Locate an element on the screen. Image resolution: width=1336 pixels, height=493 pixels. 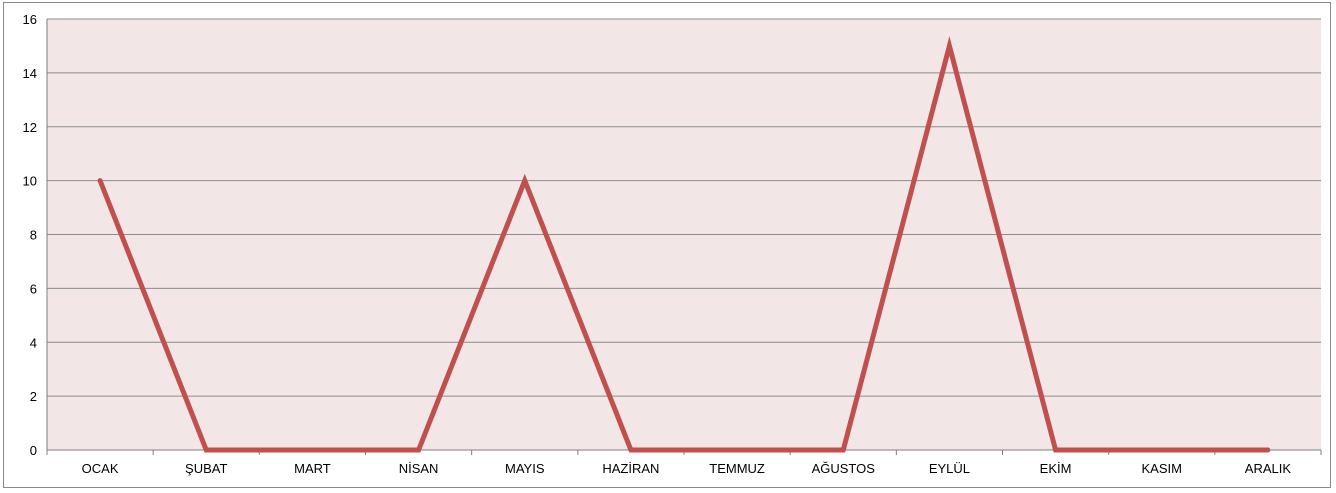
y-axis: 0 2 4 6 8 10 12 14 16 is located at coordinates (35, 235).